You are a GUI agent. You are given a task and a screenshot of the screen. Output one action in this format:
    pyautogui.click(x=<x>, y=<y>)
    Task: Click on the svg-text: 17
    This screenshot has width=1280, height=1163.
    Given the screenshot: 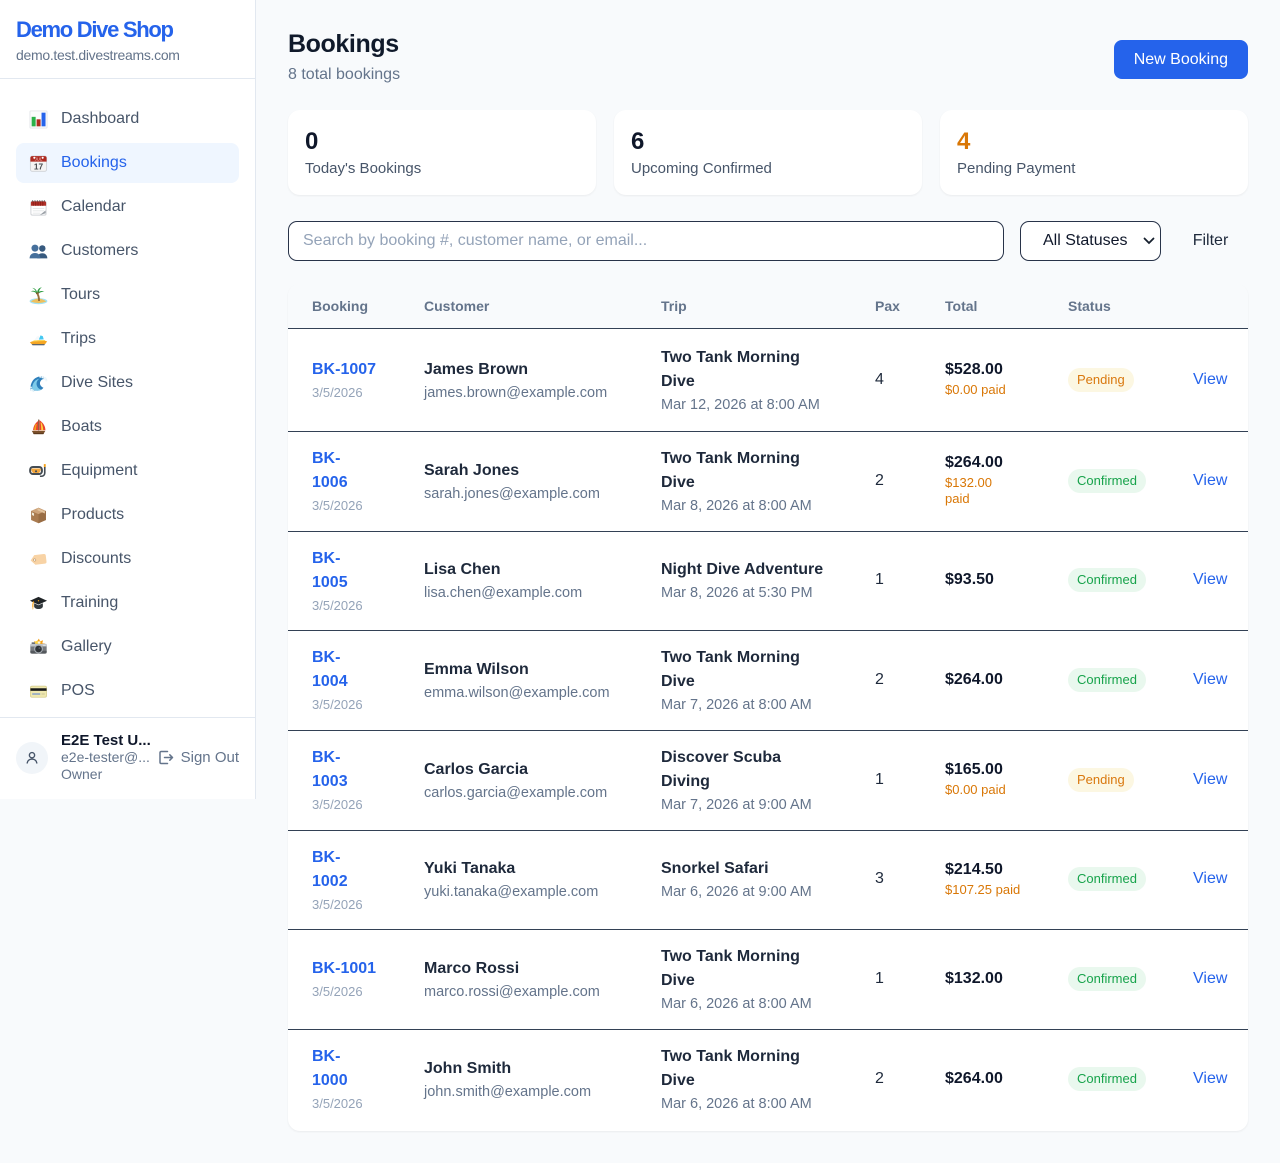 What is the action you would take?
    pyautogui.click(x=39, y=166)
    